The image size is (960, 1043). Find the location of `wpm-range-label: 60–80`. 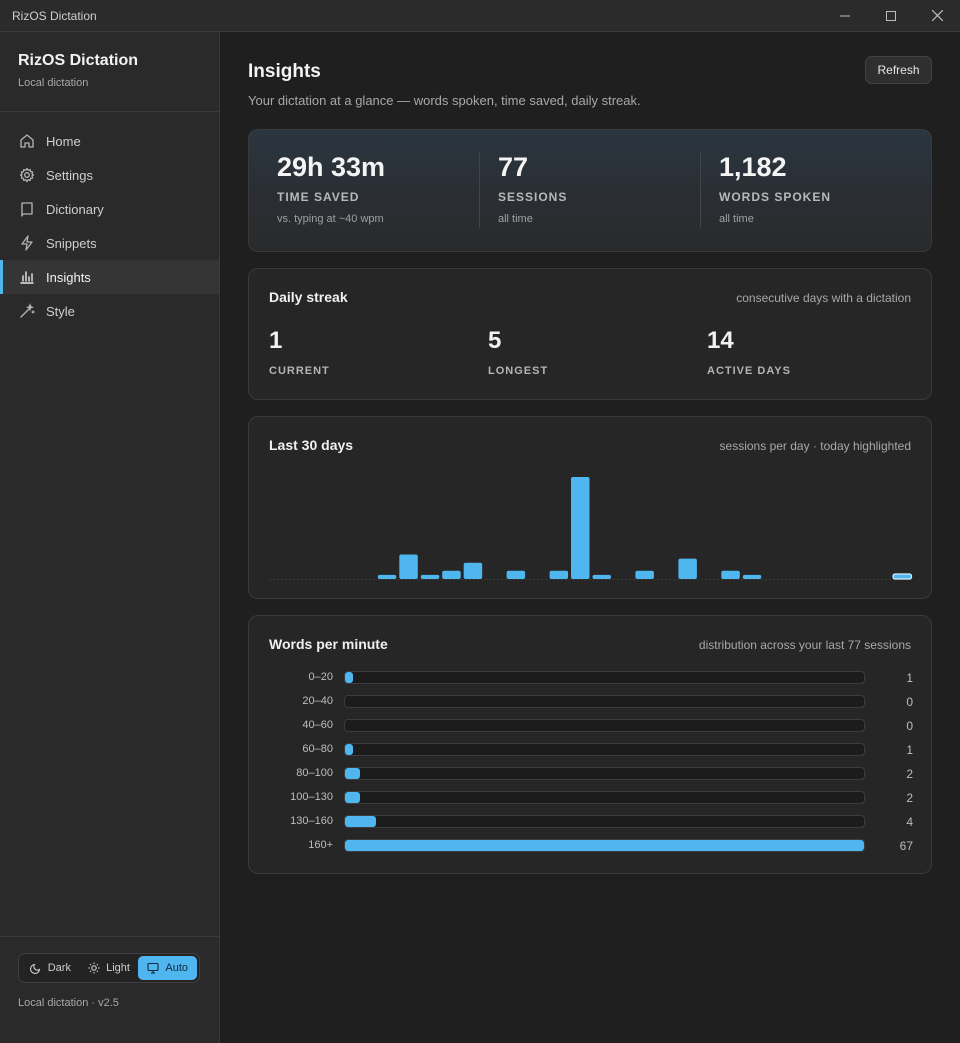

wpm-range-label: 60–80 is located at coordinates (317, 749).